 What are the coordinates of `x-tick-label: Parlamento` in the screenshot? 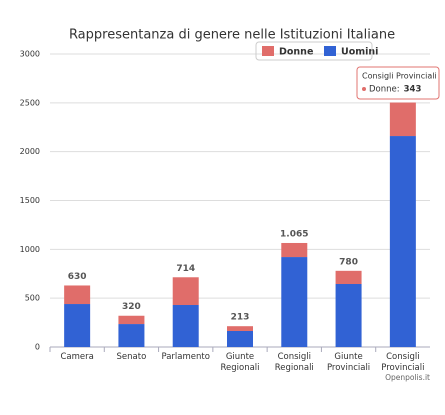 It's located at (185, 357).